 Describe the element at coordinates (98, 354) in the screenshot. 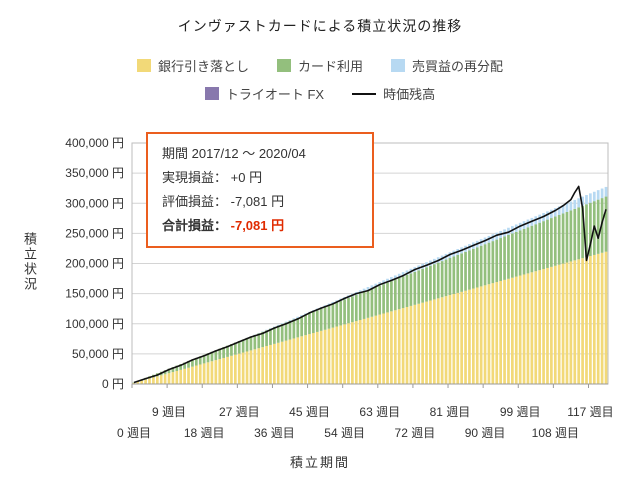

I see `y-tick-label: 50,000 円` at that location.